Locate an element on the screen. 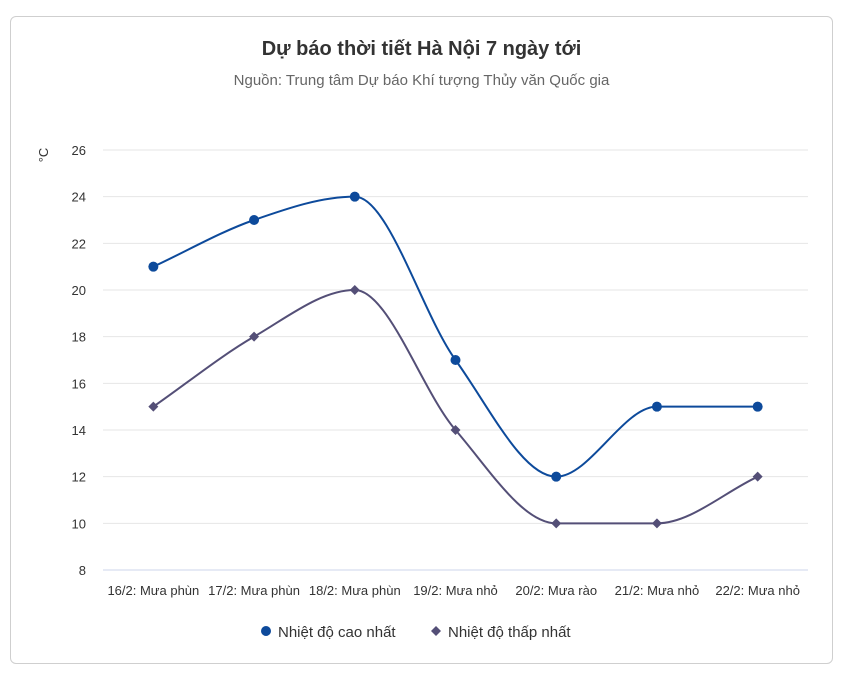  y-tick-label: 18 is located at coordinates (79, 337).